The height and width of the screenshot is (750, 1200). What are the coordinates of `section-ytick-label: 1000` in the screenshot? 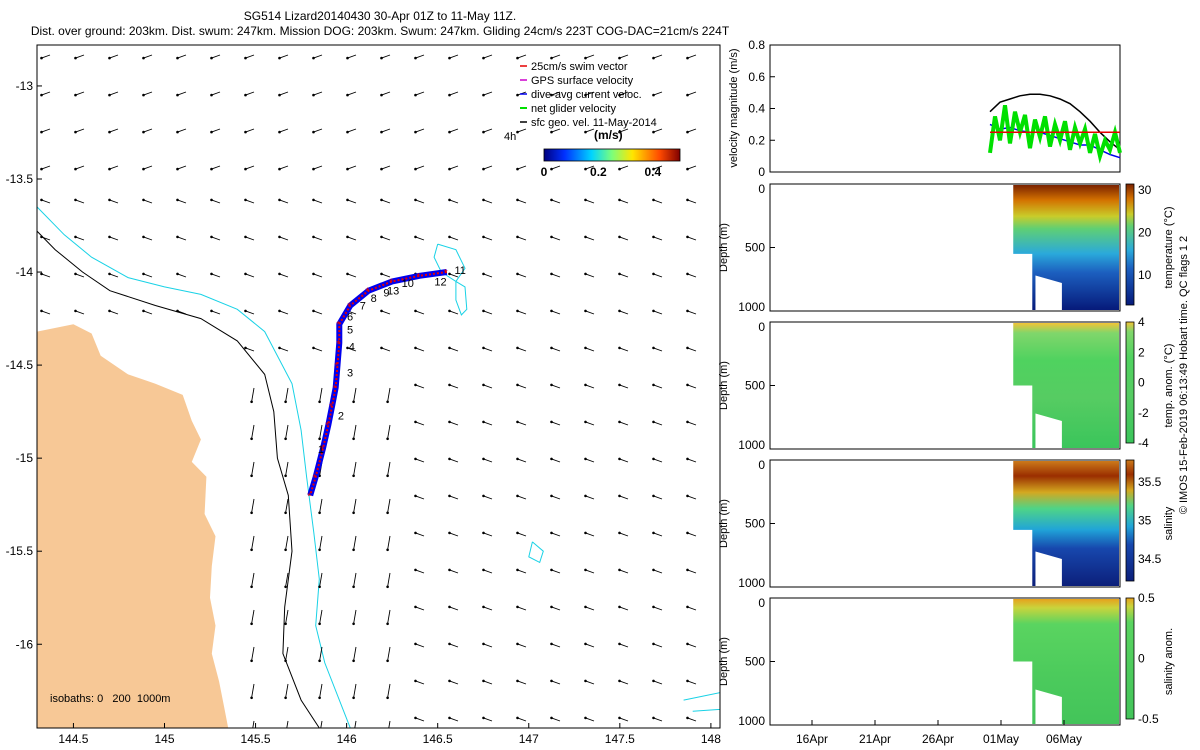 It's located at (751, 721).